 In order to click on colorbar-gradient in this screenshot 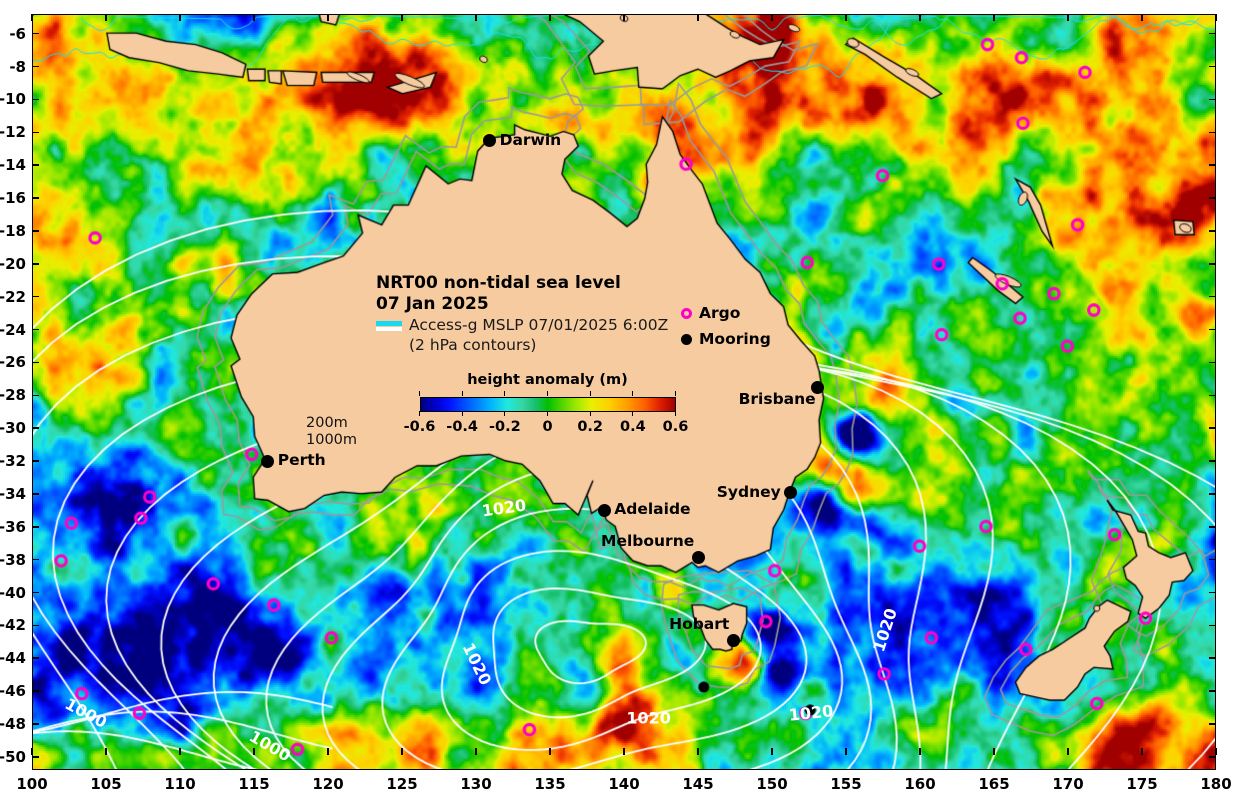, I will do `click(547, 404)`.